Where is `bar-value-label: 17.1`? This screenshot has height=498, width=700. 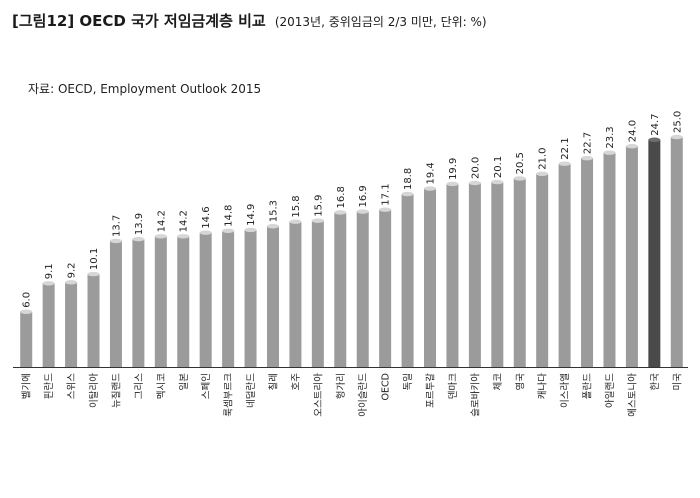 bar-value-label: 17.1 is located at coordinates (386, 194).